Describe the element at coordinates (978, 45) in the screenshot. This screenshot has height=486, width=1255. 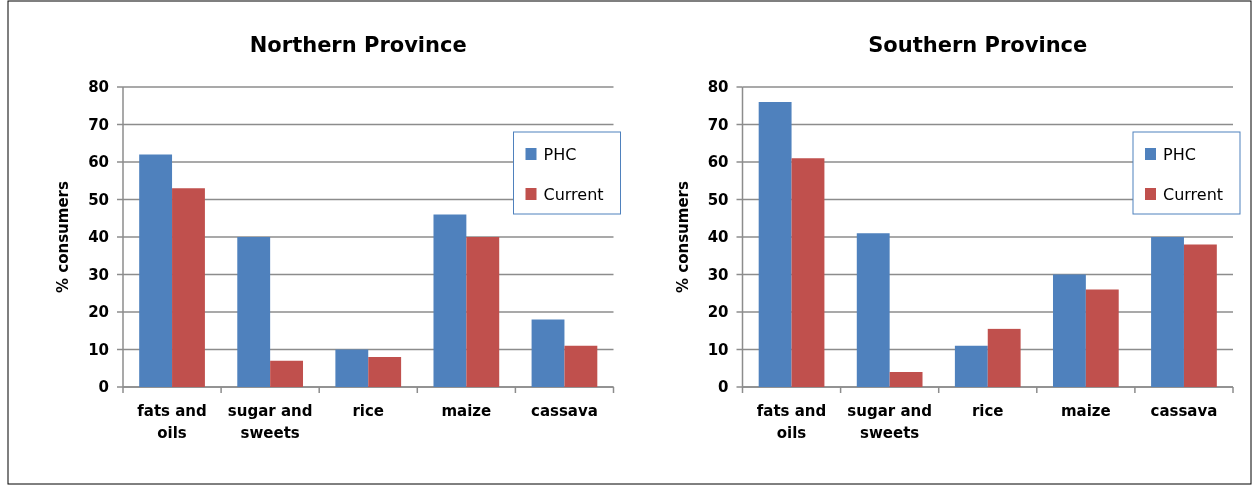
I see `chart-title: Southern Province` at that location.